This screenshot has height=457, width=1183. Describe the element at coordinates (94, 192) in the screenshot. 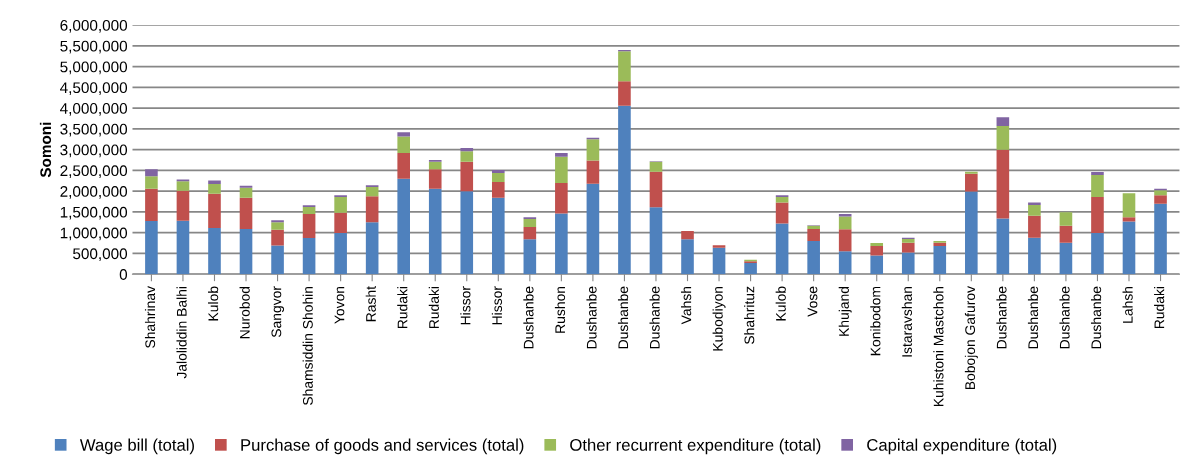

I see `y-tick-label: 2,000,000` at that location.